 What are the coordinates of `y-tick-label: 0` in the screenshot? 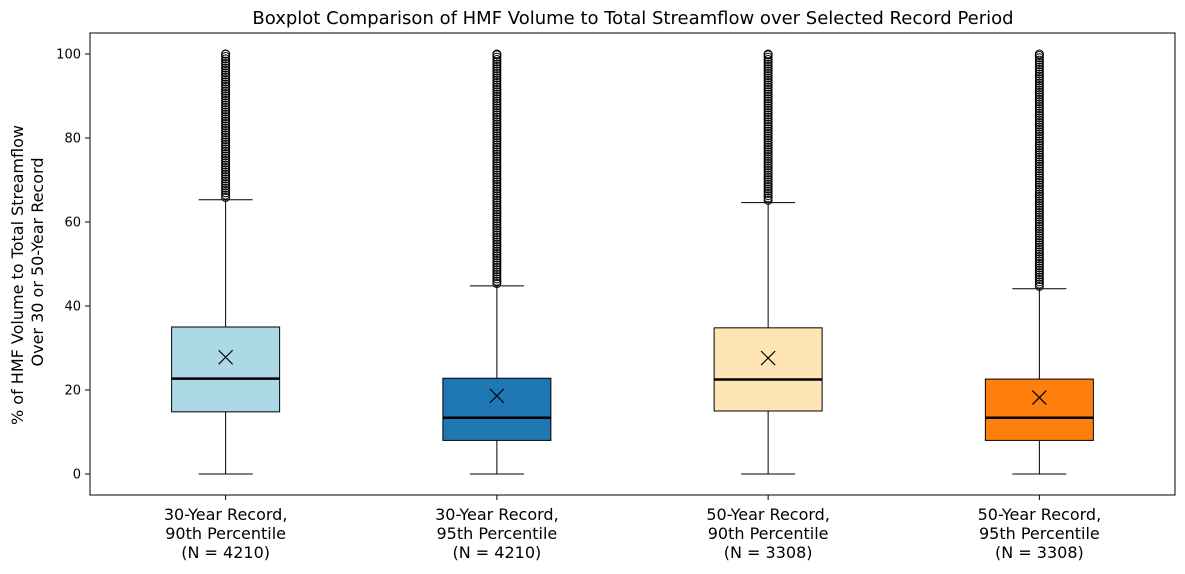 It's located at (77, 475).